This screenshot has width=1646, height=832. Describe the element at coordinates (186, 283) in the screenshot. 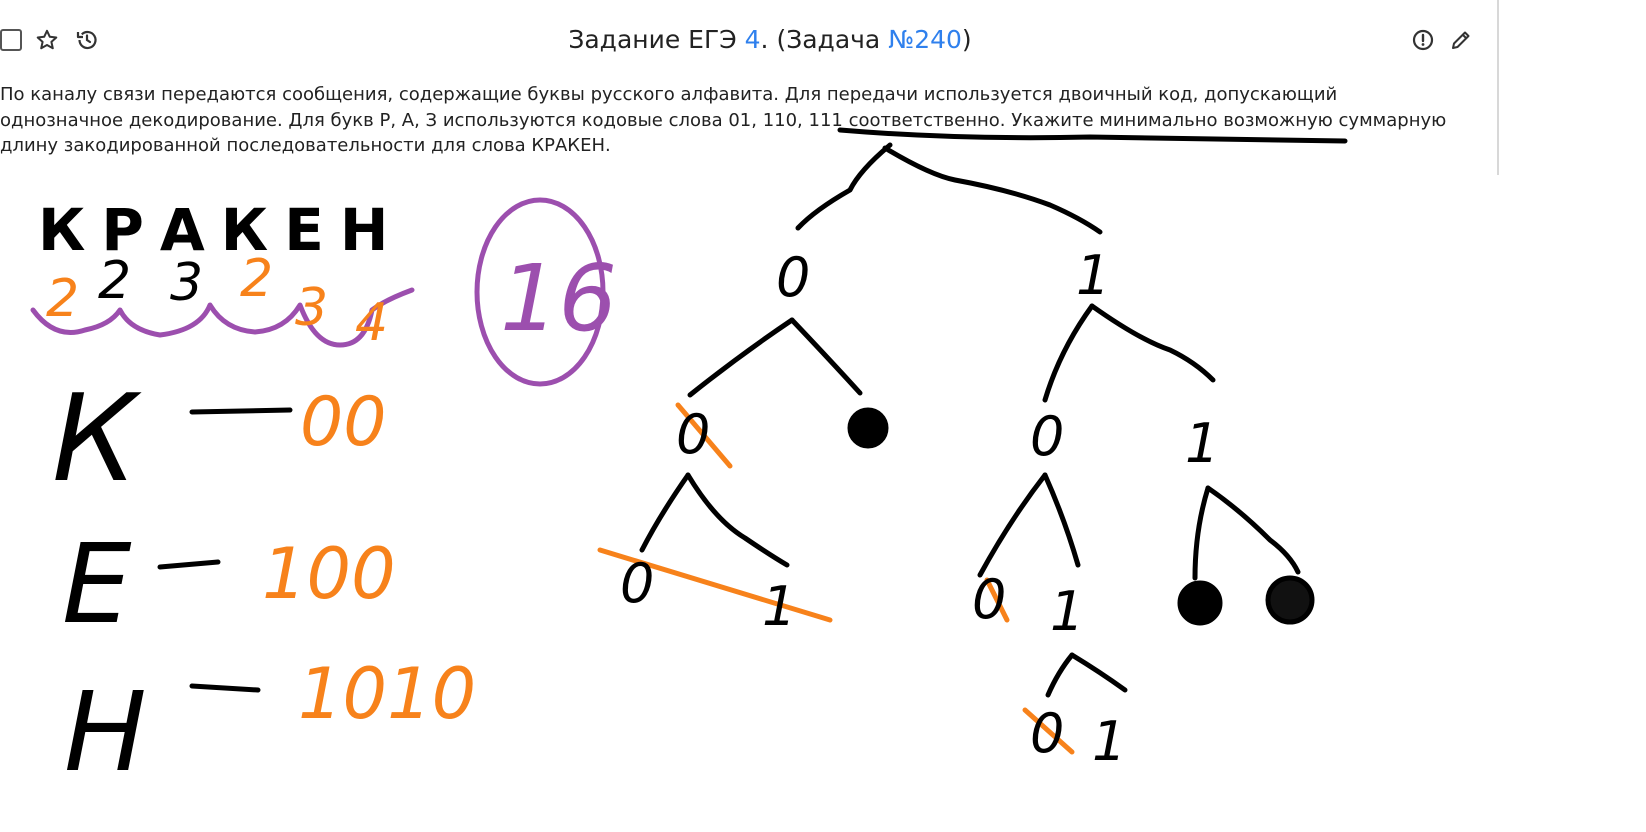

I see `len-3: 3` at that location.